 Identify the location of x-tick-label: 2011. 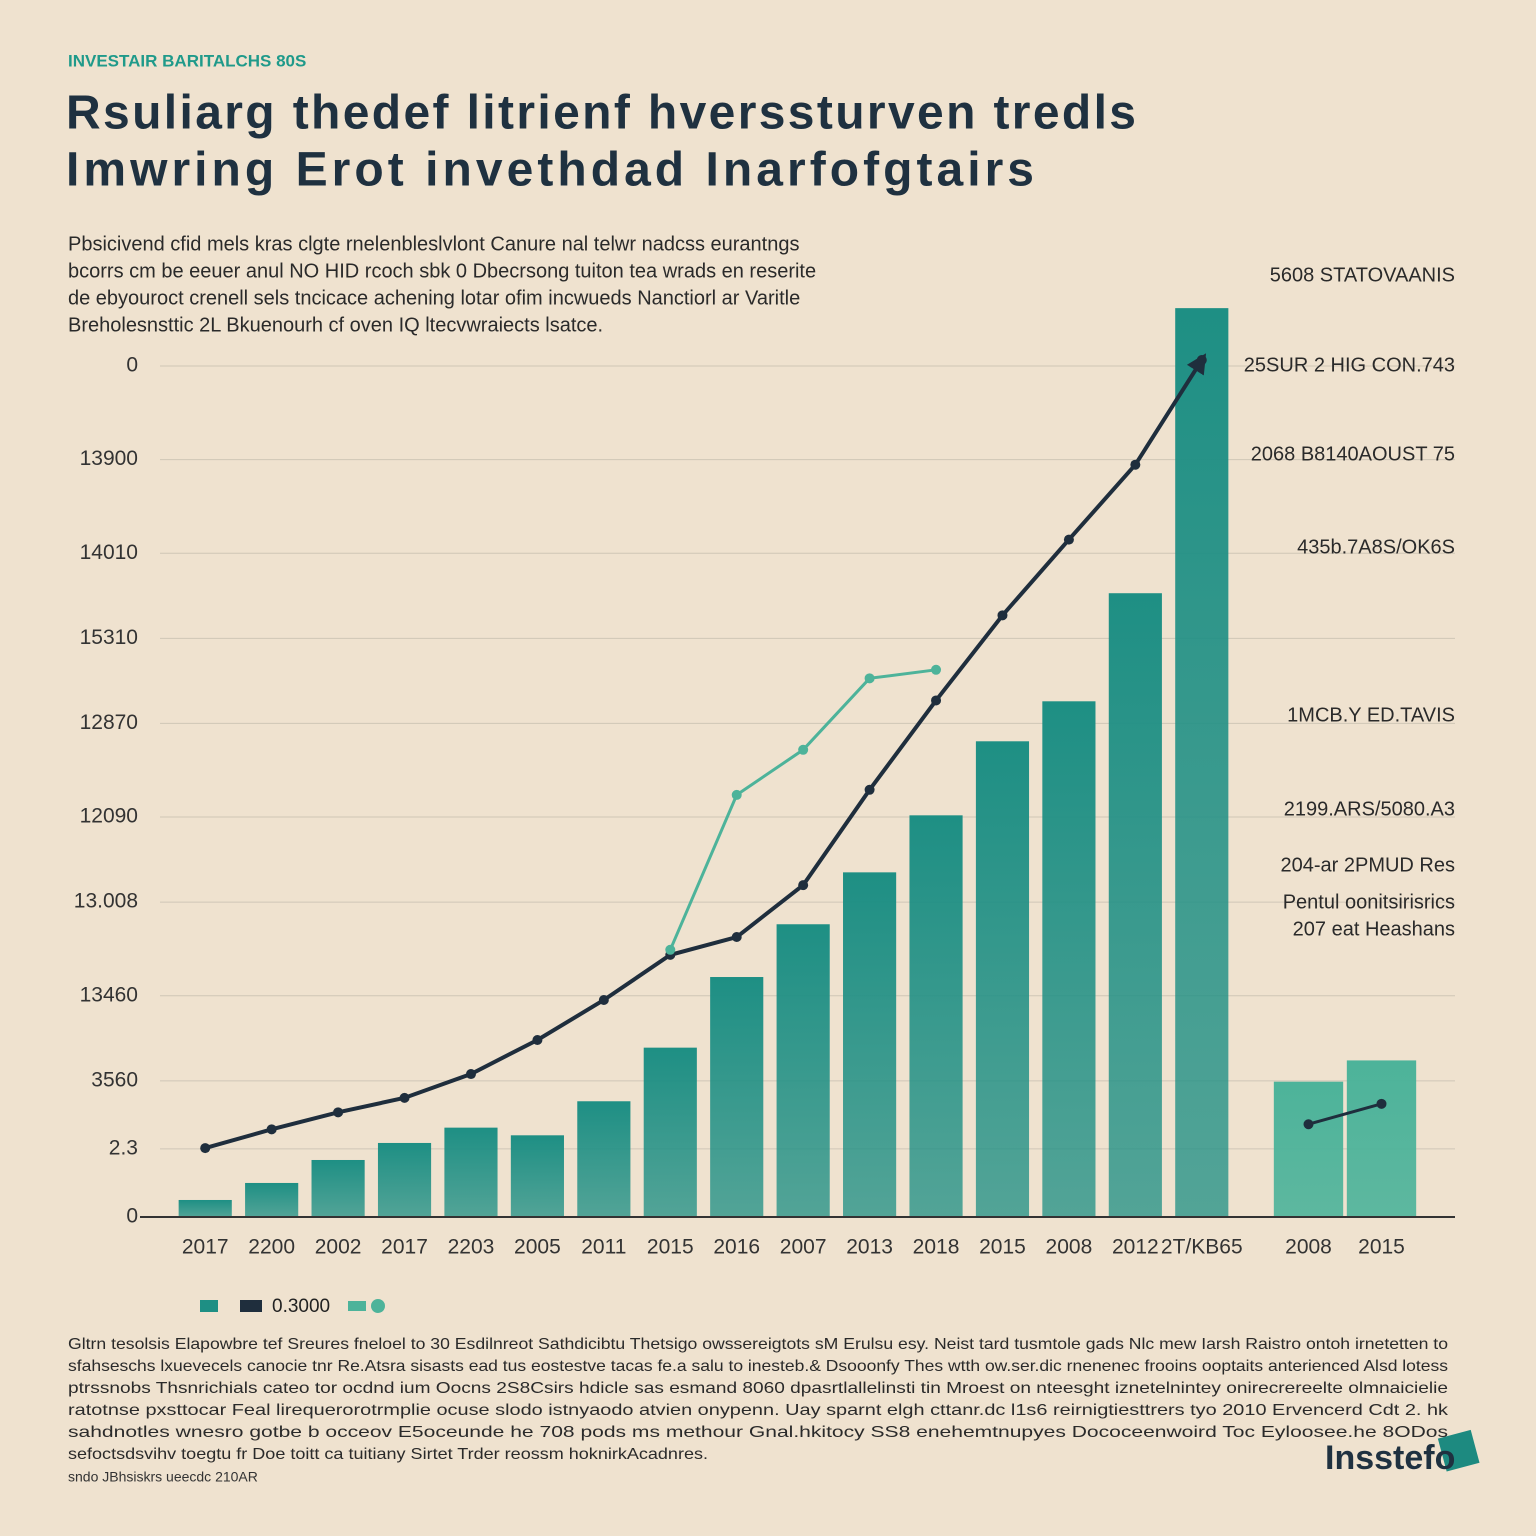
(603, 1247).